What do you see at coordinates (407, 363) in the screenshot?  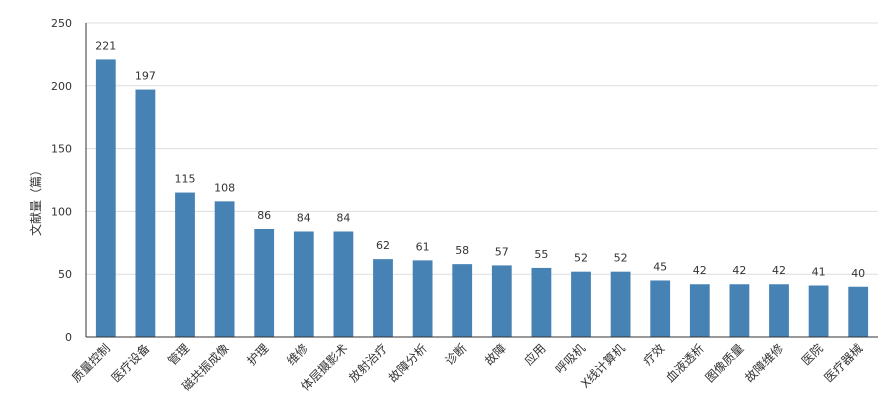 I see `x-tick-label: 故障分析` at bounding box center [407, 363].